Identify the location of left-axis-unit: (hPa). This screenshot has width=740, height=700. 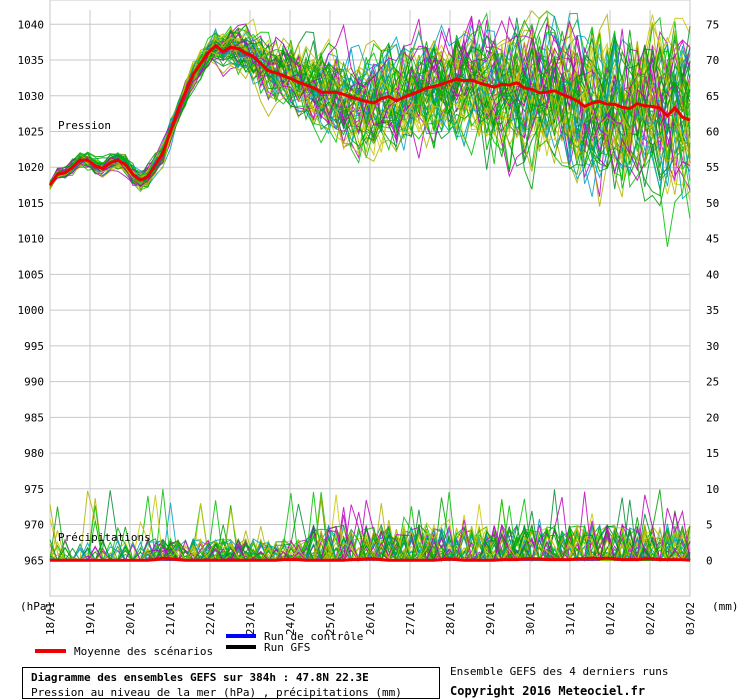
(36, 606).